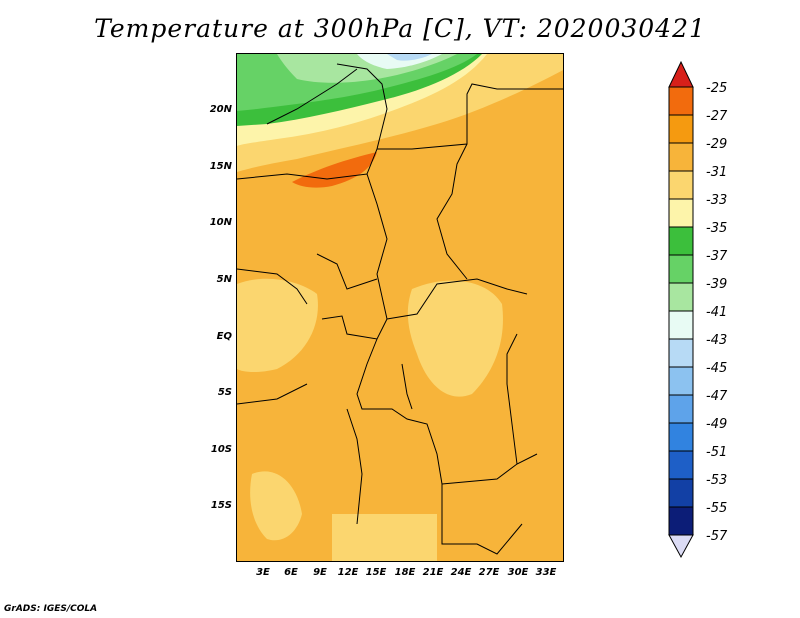  What do you see at coordinates (717, 88) in the screenshot?
I see `colorbar-label: -25` at bounding box center [717, 88].